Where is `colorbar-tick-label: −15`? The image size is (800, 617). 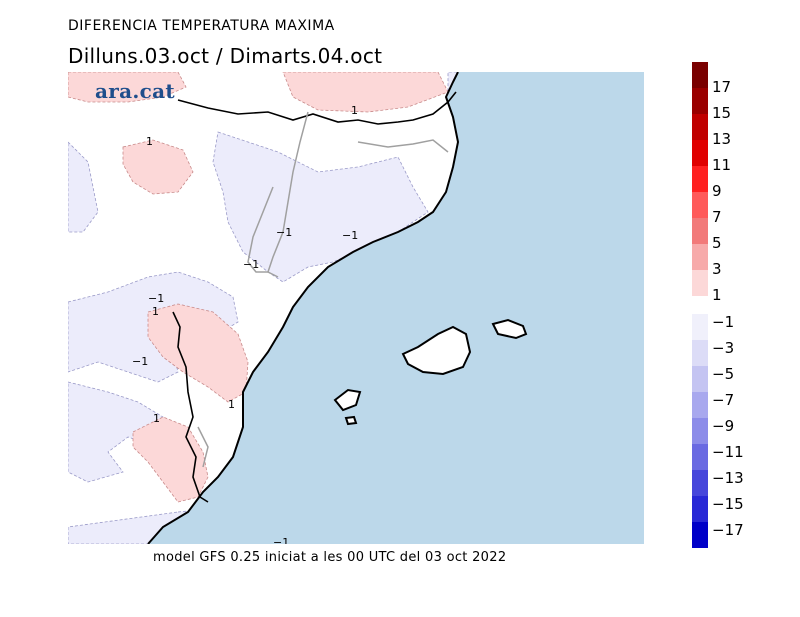
colorbar-tick-label: −15 is located at coordinates (728, 504).